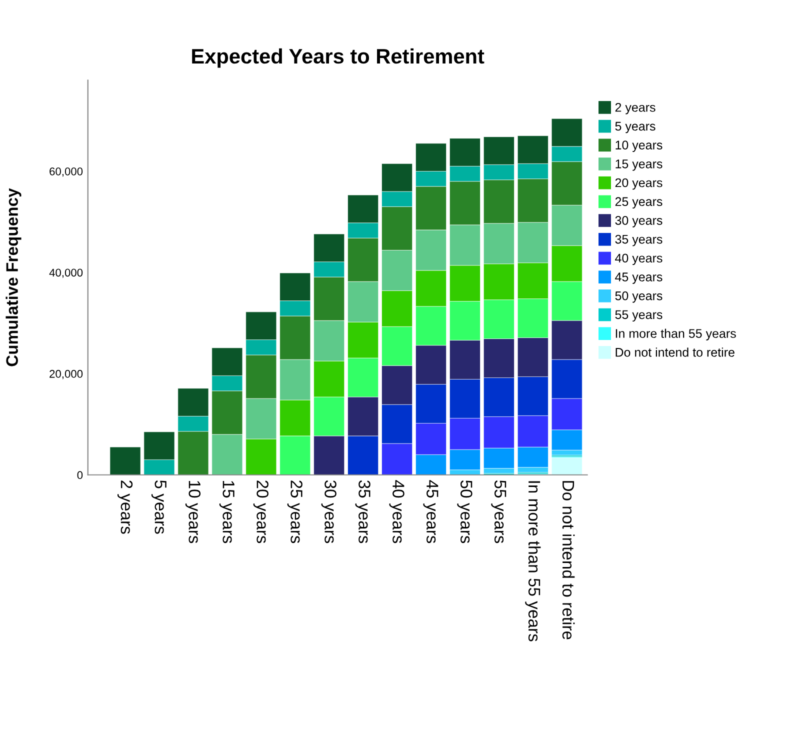 The height and width of the screenshot is (742, 799). Describe the element at coordinates (338, 58) in the screenshot. I see `chart-title: Expected Years to Retirement` at that location.